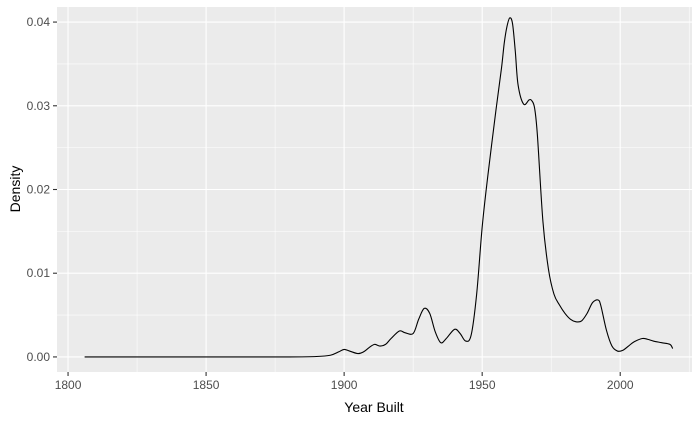  Describe the element at coordinates (68, 385) in the screenshot. I see `x-tick-label: 1800` at that location.